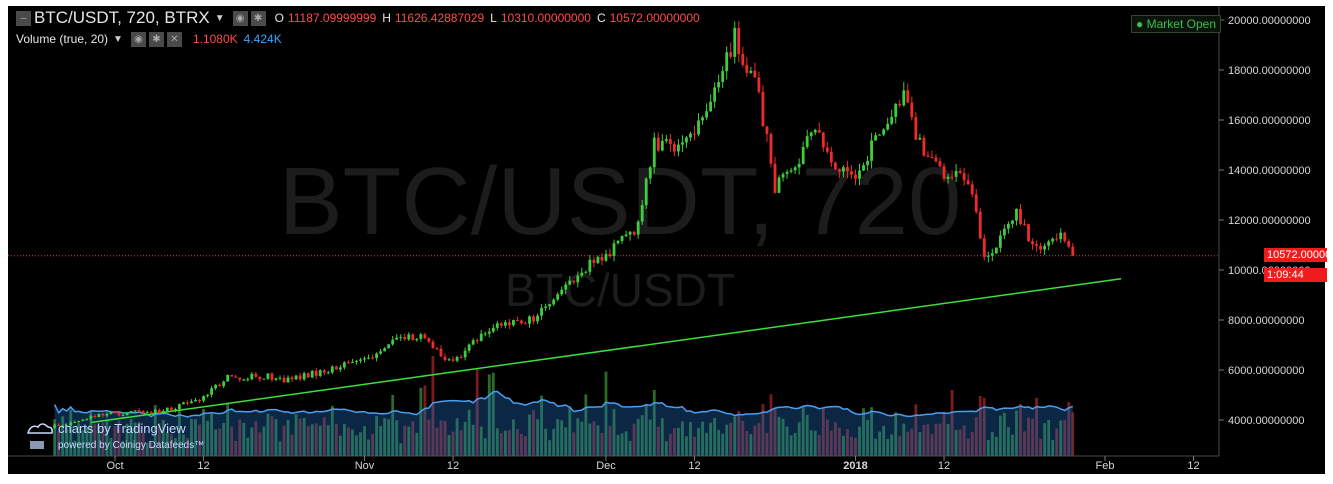  Describe the element at coordinates (174, 39) in the screenshot. I see `close-icon: ✕` at that location.